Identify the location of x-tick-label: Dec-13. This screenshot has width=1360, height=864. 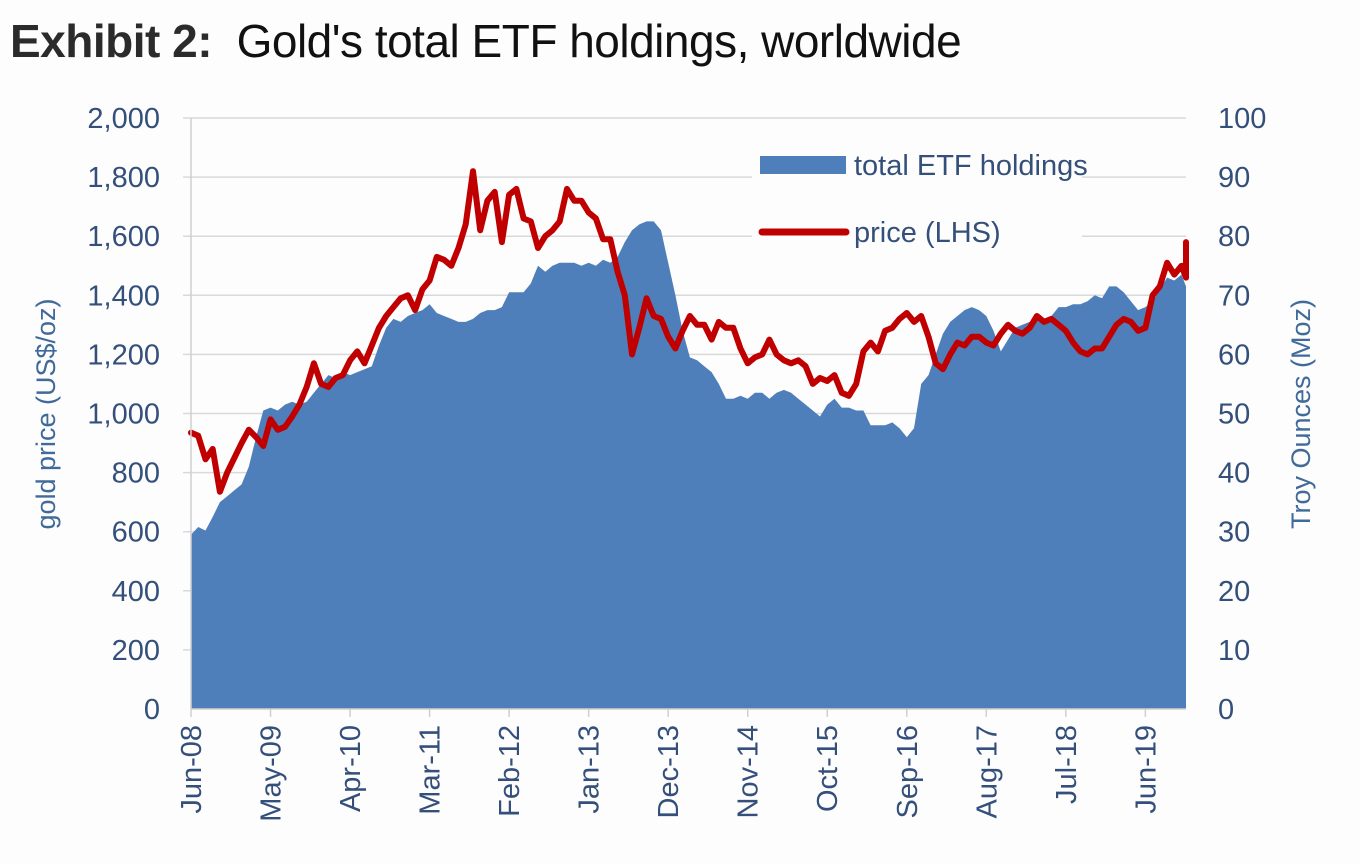
(669, 772).